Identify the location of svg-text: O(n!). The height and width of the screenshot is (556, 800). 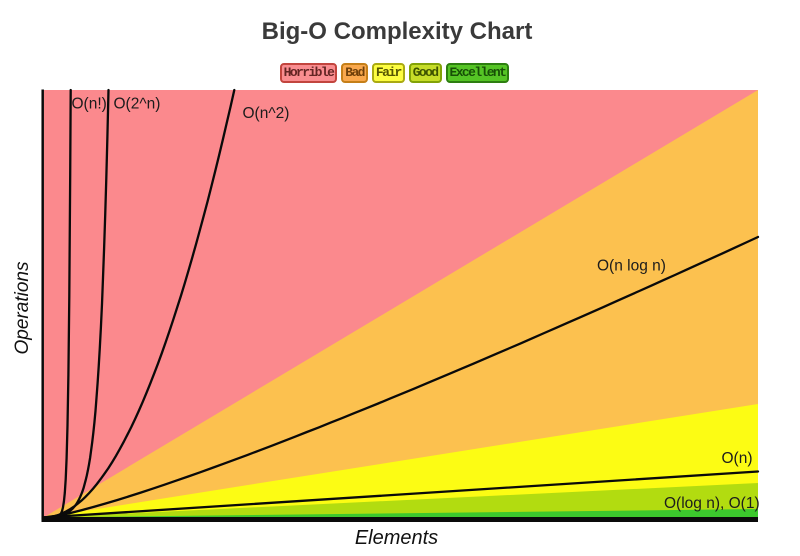
(89, 104).